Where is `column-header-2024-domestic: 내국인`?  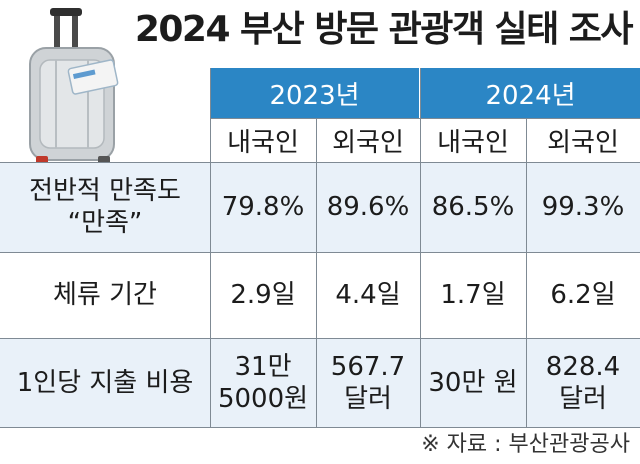
column-header-2024-domestic: 내국인 is located at coordinates (473, 142).